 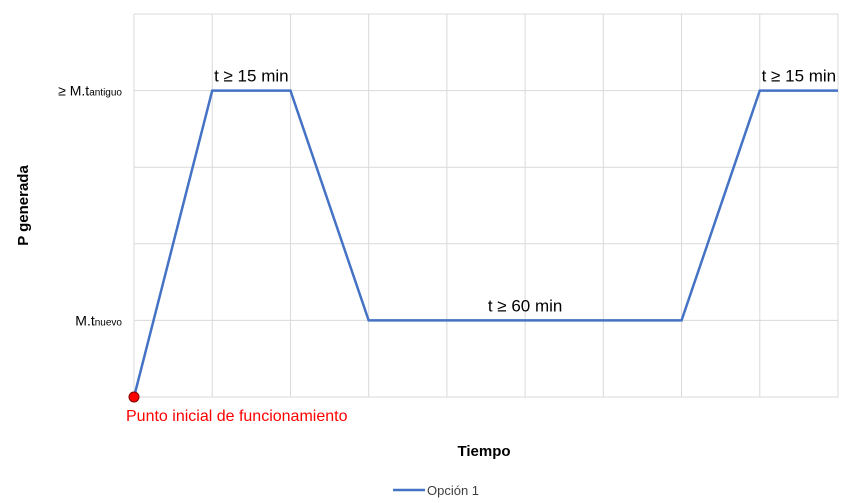 What do you see at coordinates (237, 416) in the screenshot?
I see `start-point-label: Punto inicial de funcionamiento` at bounding box center [237, 416].